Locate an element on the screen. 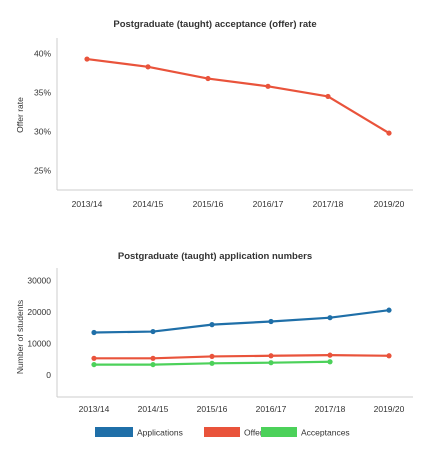  chart-1-x-tick-label: 2015/16 is located at coordinates (208, 204).